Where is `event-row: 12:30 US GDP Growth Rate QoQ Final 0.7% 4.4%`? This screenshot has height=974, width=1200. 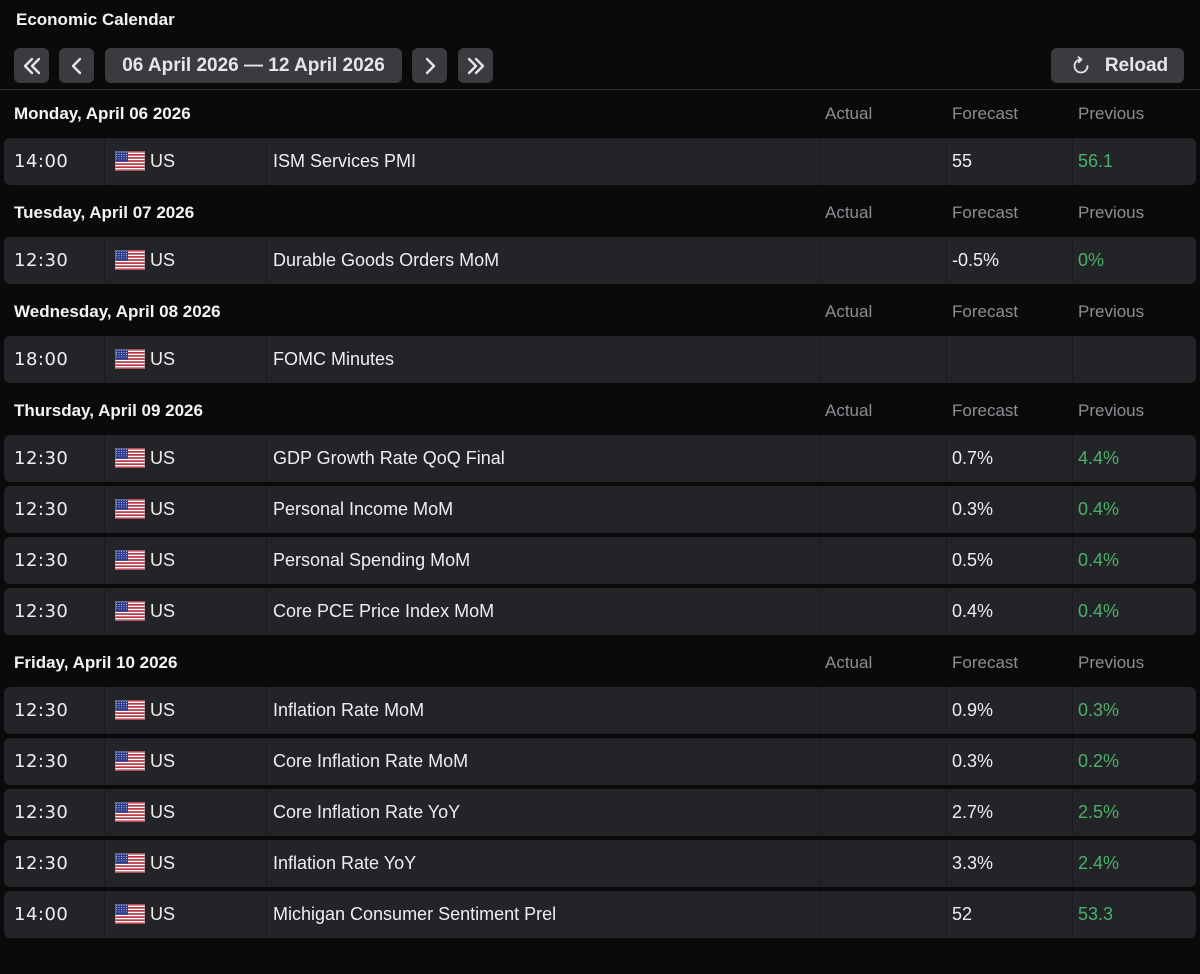
event-row: 12:30 US GDP Growth Rate QoQ Final 0.7% 4.4% is located at coordinates (600, 458).